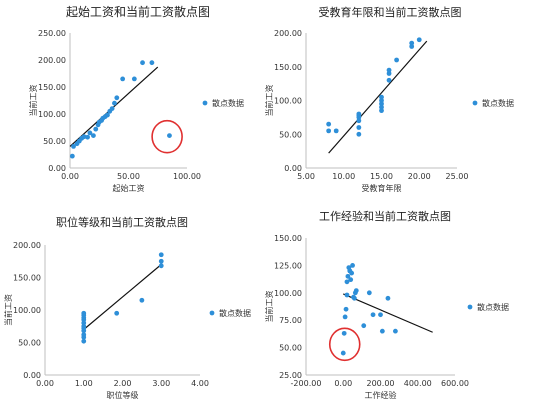 The width and height of the screenshot is (533, 410). I want to click on y-tick-label: 75.00, so click(290, 320).